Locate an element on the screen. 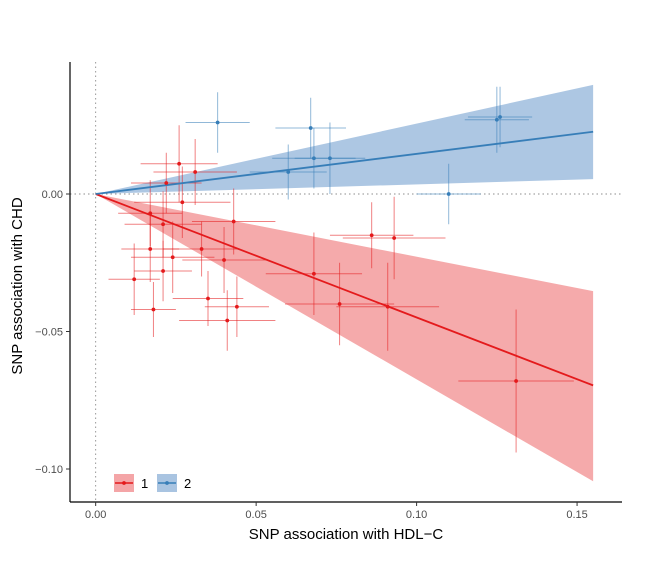  x-axis-title: SNP association with HDL−C is located at coordinates (346, 534).